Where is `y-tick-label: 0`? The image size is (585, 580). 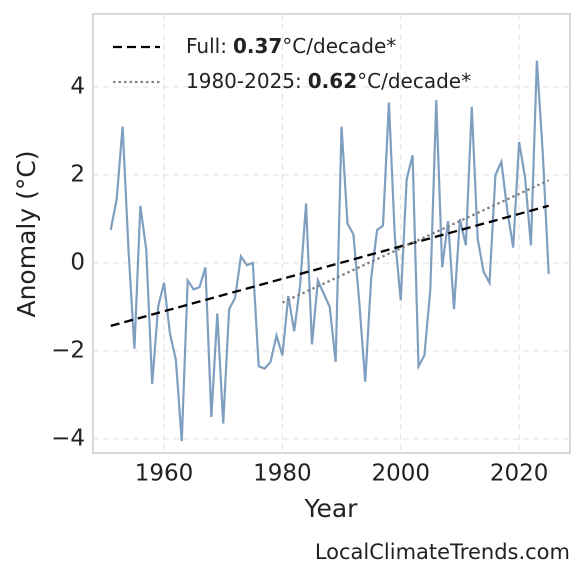
y-tick-label: 0 is located at coordinates (77, 262).